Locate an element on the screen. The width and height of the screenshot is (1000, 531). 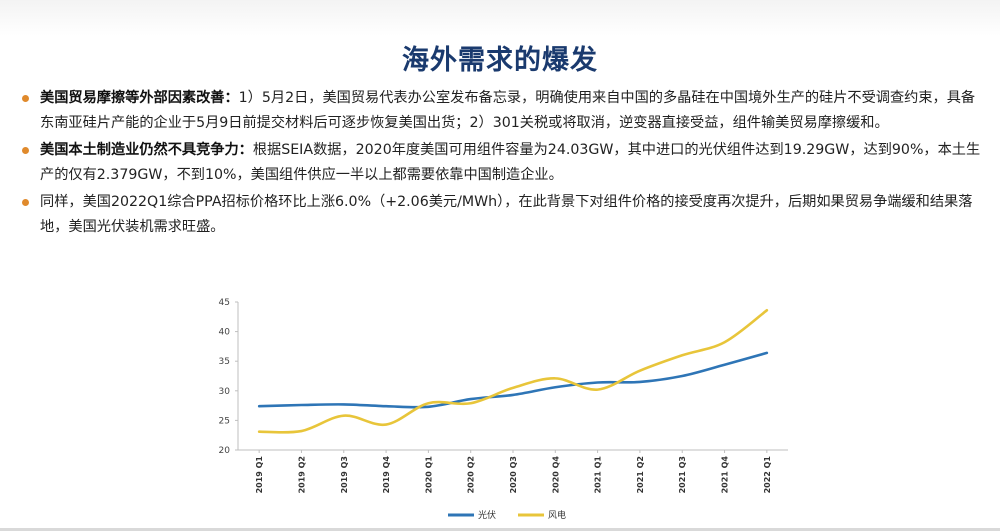
y-tick-label: 35 is located at coordinates (224, 362).